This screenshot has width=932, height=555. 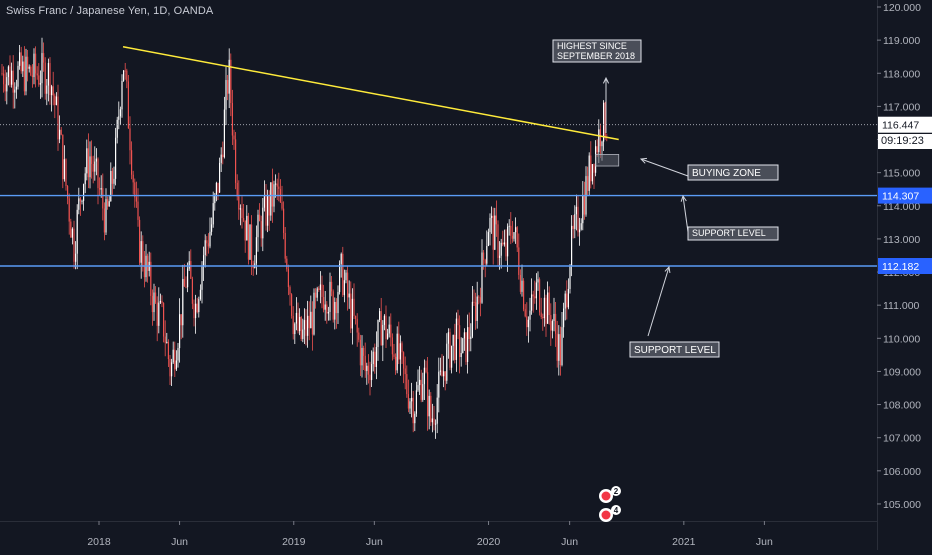 What do you see at coordinates (610, 513) in the screenshot?
I see `event-marker-icon: 4` at bounding box center [610, 513].